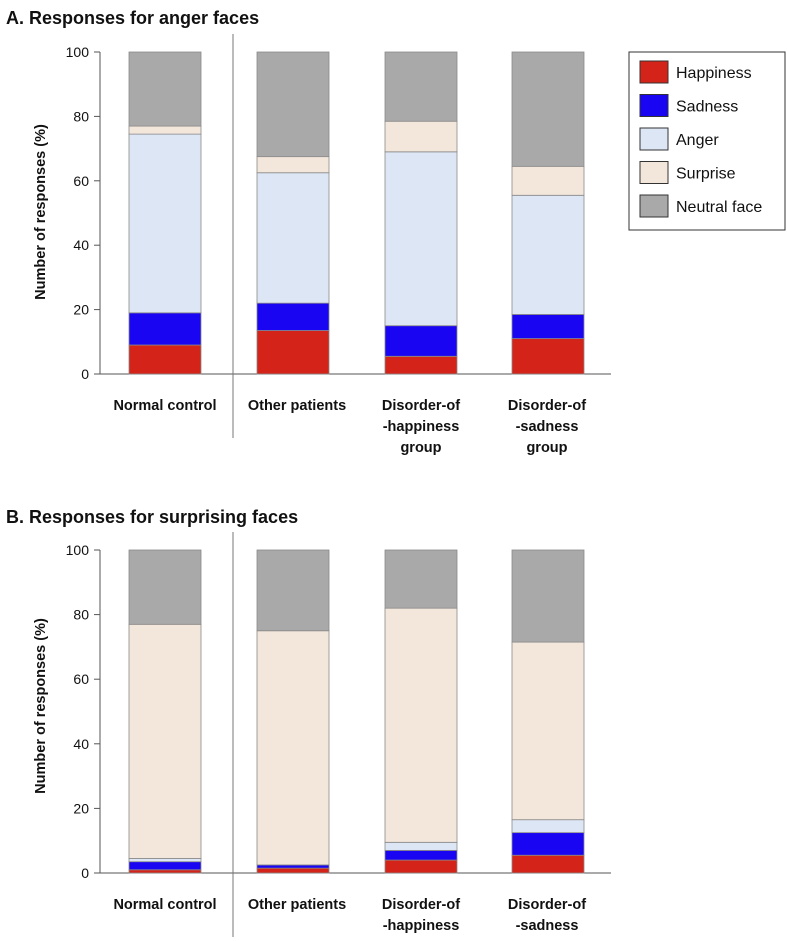  Describe the element at coordinates (132, 18) in the screenshot. I see `panel-title-anger: A. Responses for anger faces` at that location.